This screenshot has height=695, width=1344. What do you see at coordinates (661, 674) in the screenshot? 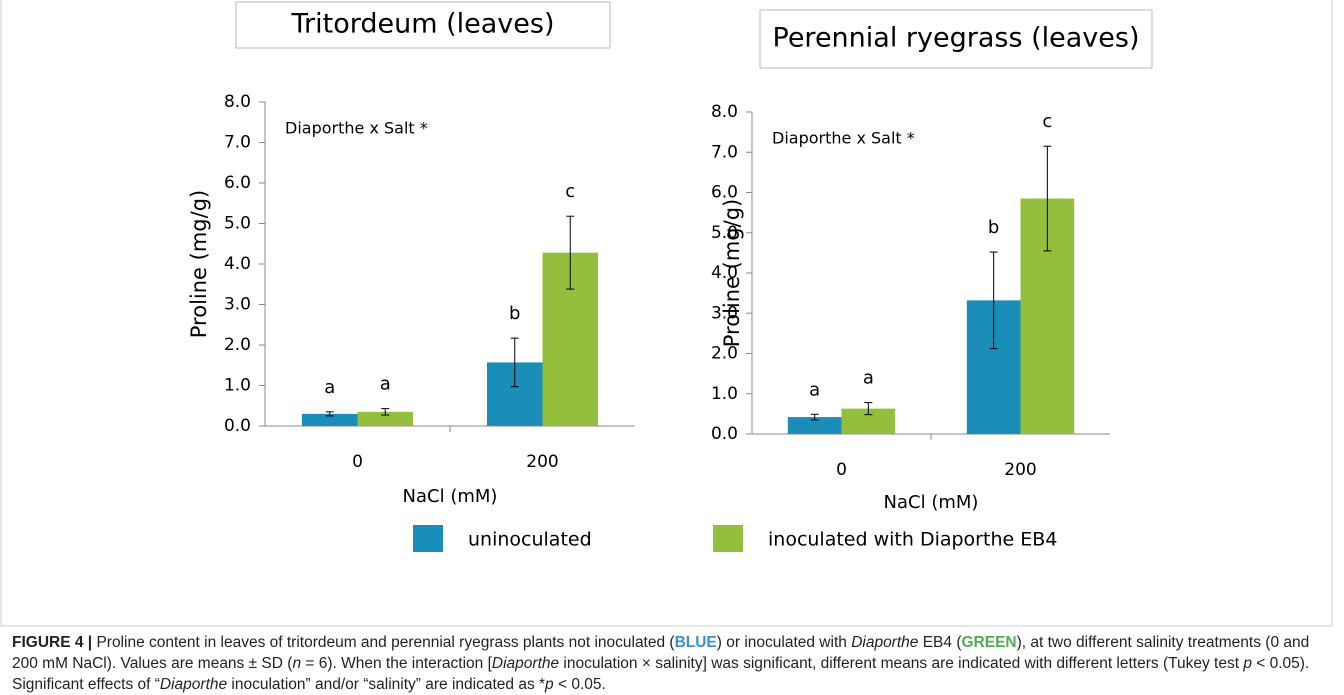
I see `caption-text: < 0.05). Significant effects of “` at bounding box center [661, 674].